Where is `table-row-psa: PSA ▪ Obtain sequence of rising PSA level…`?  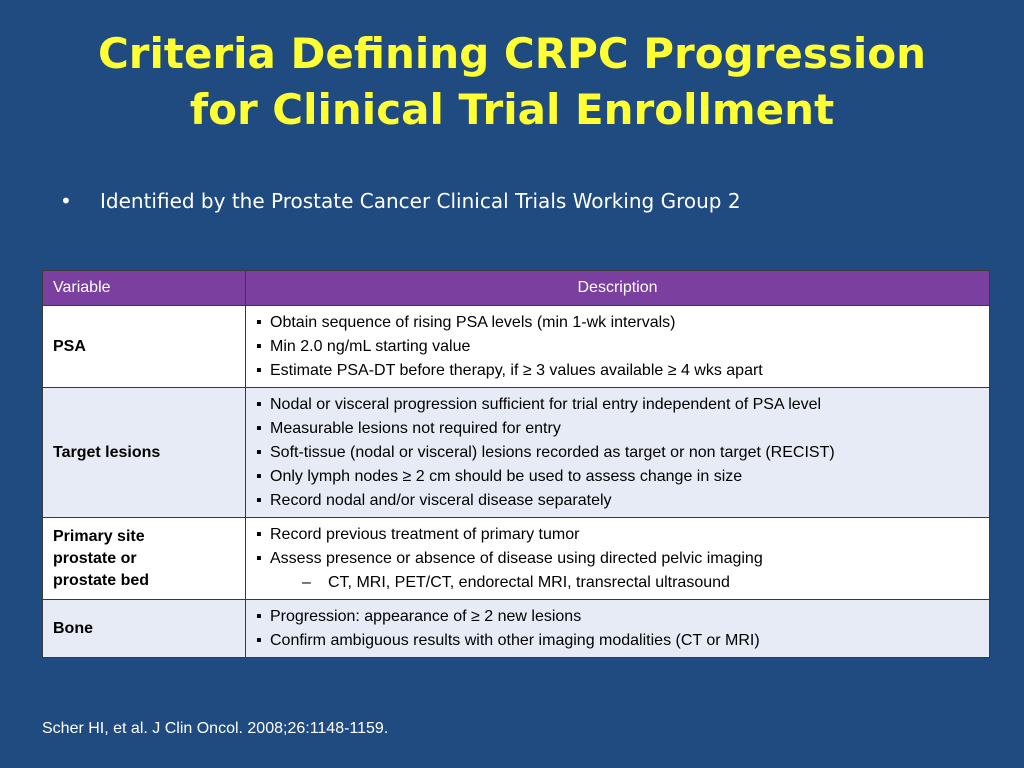
table-row-psa: PSA ▪ Obtain sequence of rising PSA level… is located at coordinates (516, 346).